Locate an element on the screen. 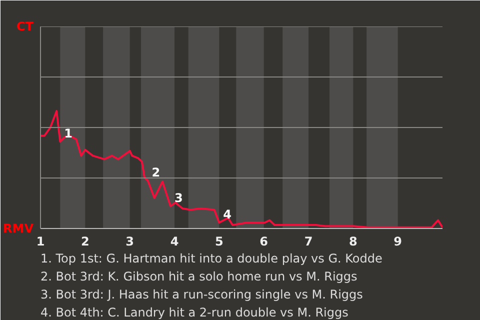  annotation: 4 is located at coordinates (227, 215).